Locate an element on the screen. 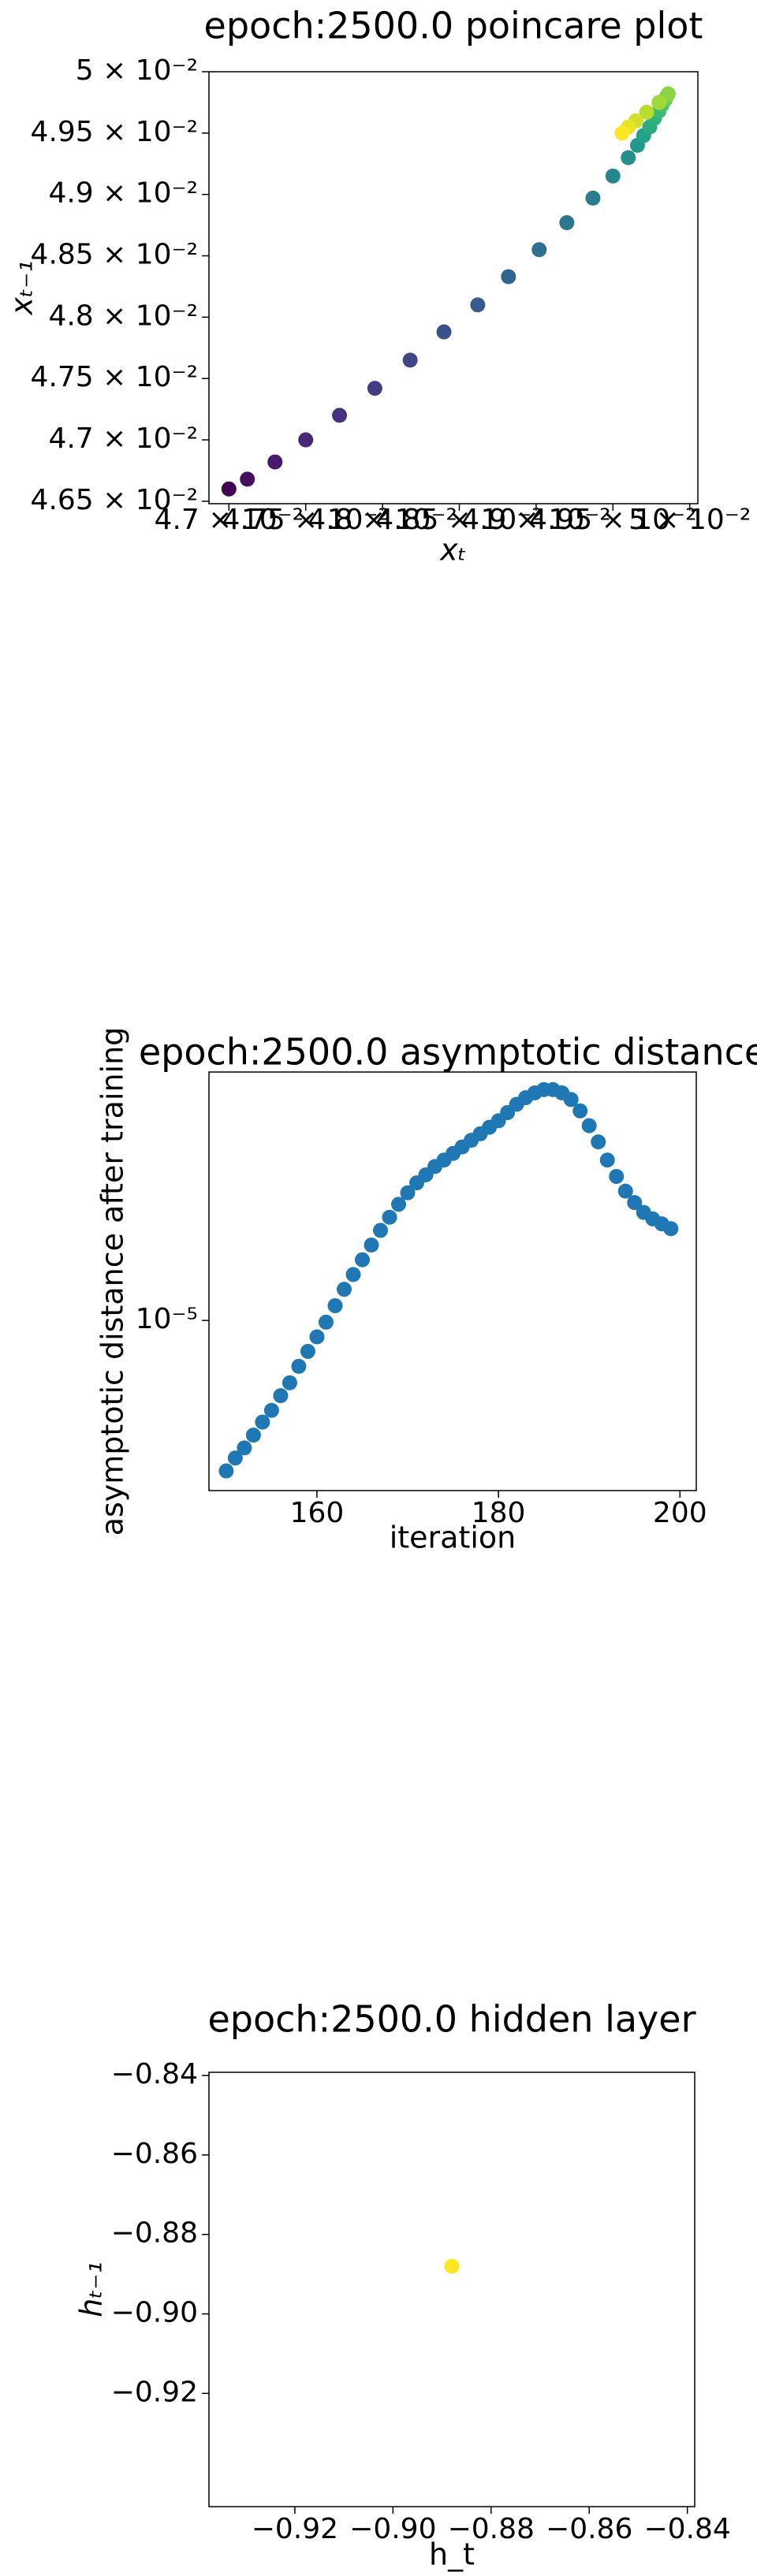  y-tick-label: −0.86 is located at coordinates (154, 2154).